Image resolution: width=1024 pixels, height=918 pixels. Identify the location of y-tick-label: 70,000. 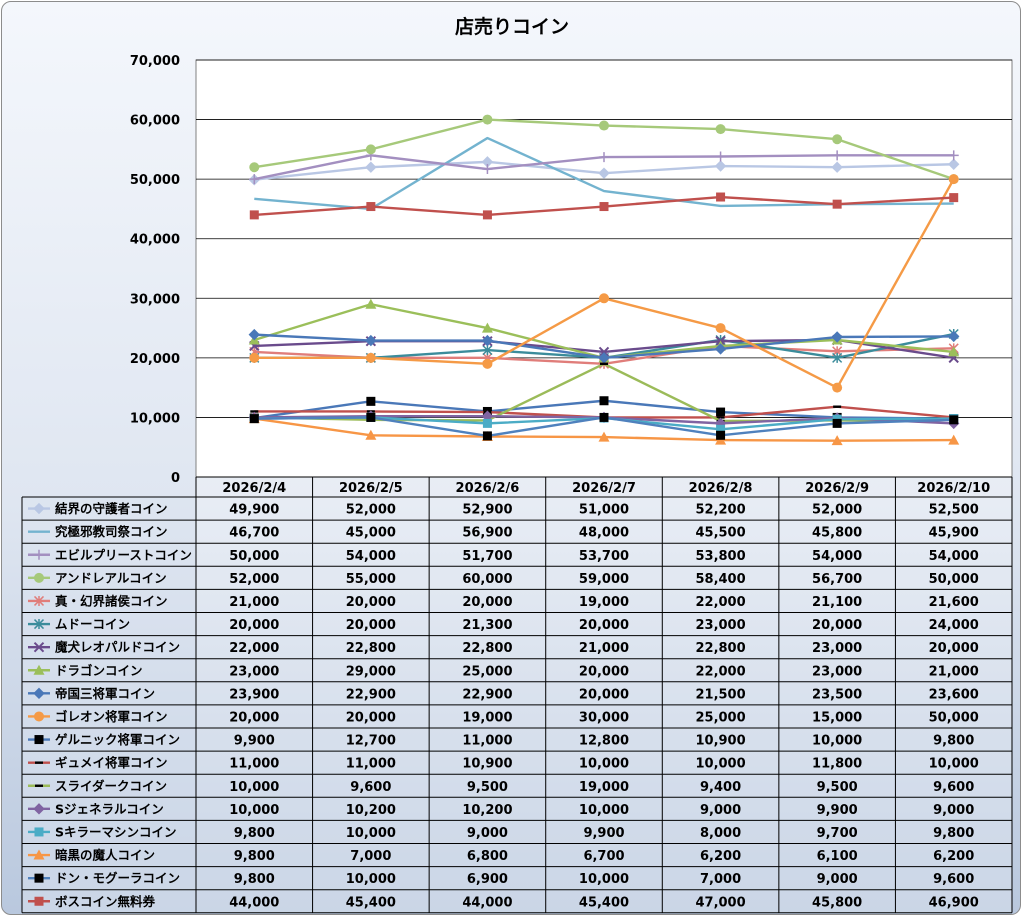
(155, 61).